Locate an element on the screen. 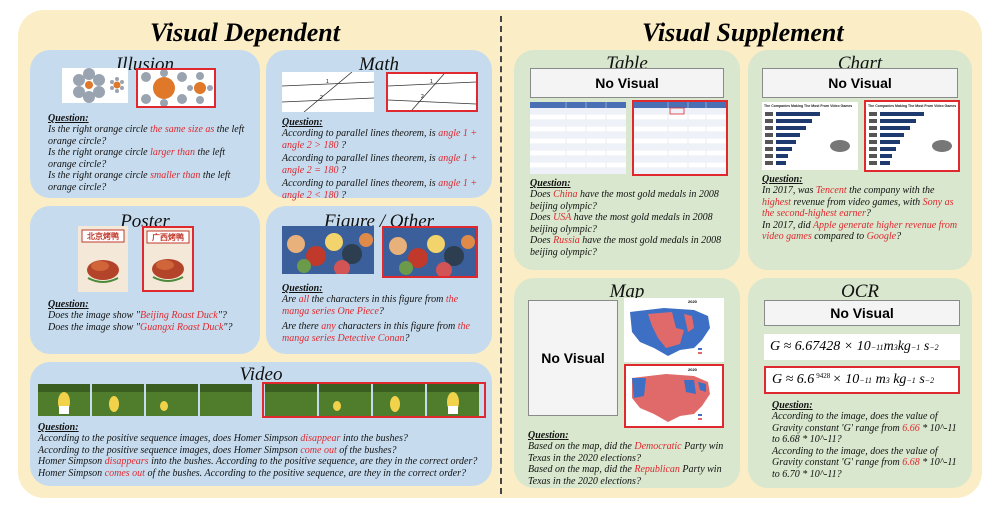 The height and width of the screenshot is (510, 994). panel-illusion: Illusion Question: Is the right orange c is located at coordinates (145, 124).